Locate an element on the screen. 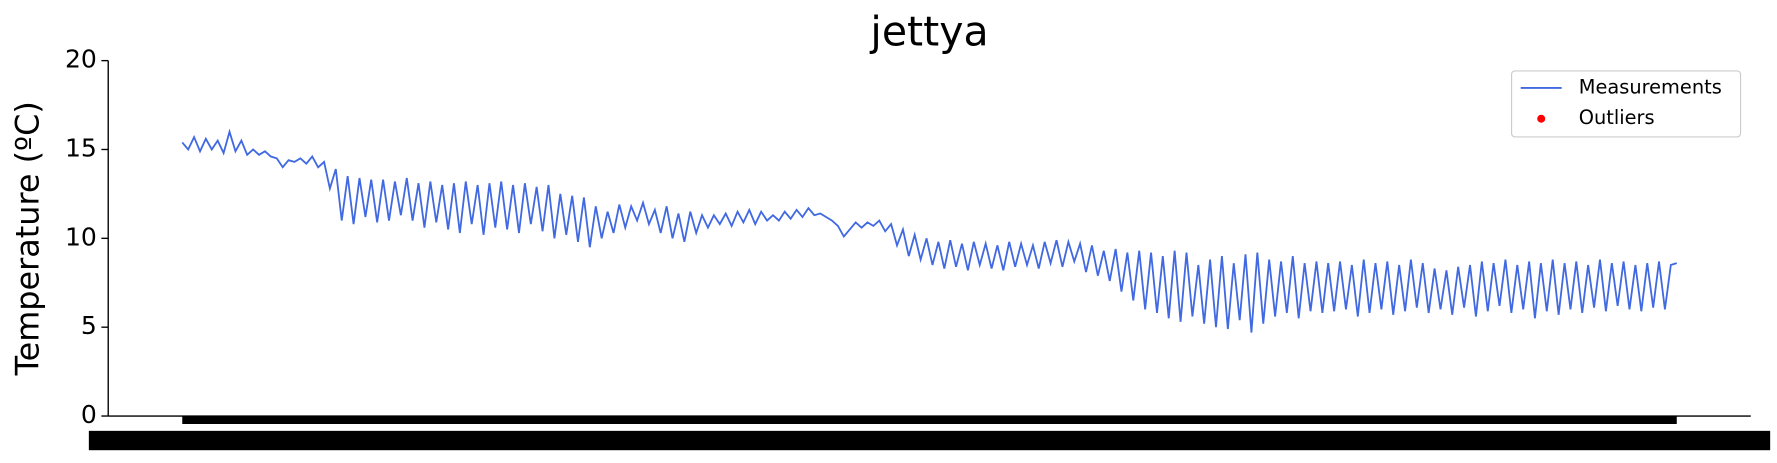  y-tick-label: 10 is located at coordinates (81, 236).